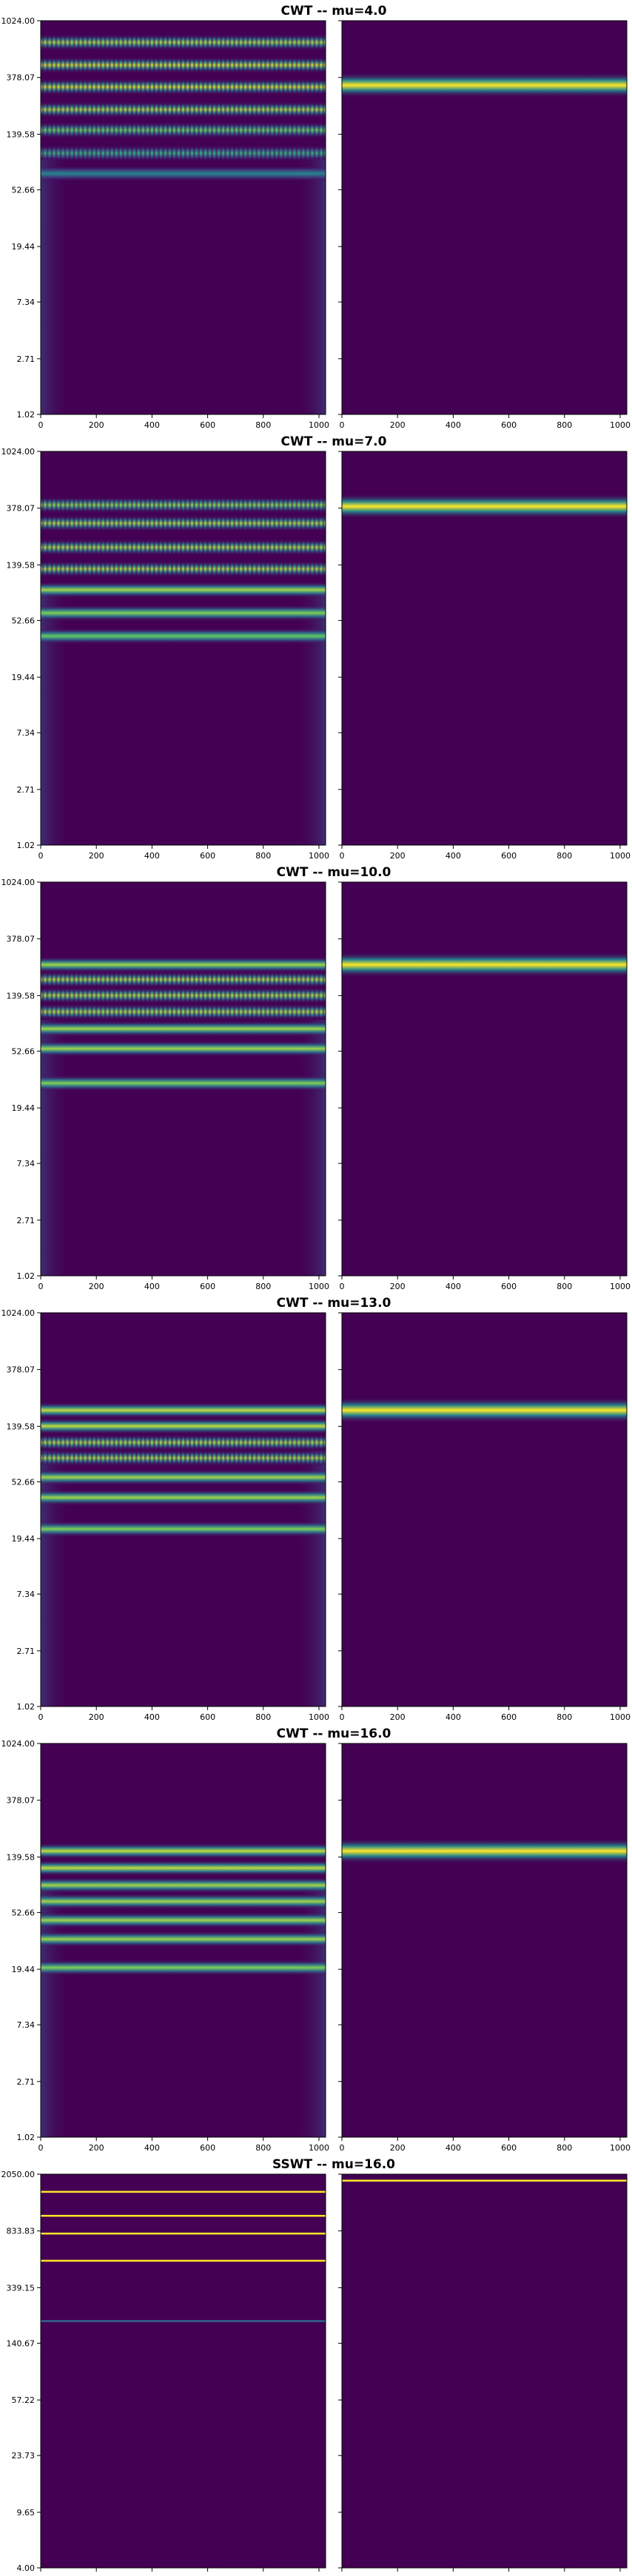  I want to click on y-tick-label: 9.65, so click(26, 2513).